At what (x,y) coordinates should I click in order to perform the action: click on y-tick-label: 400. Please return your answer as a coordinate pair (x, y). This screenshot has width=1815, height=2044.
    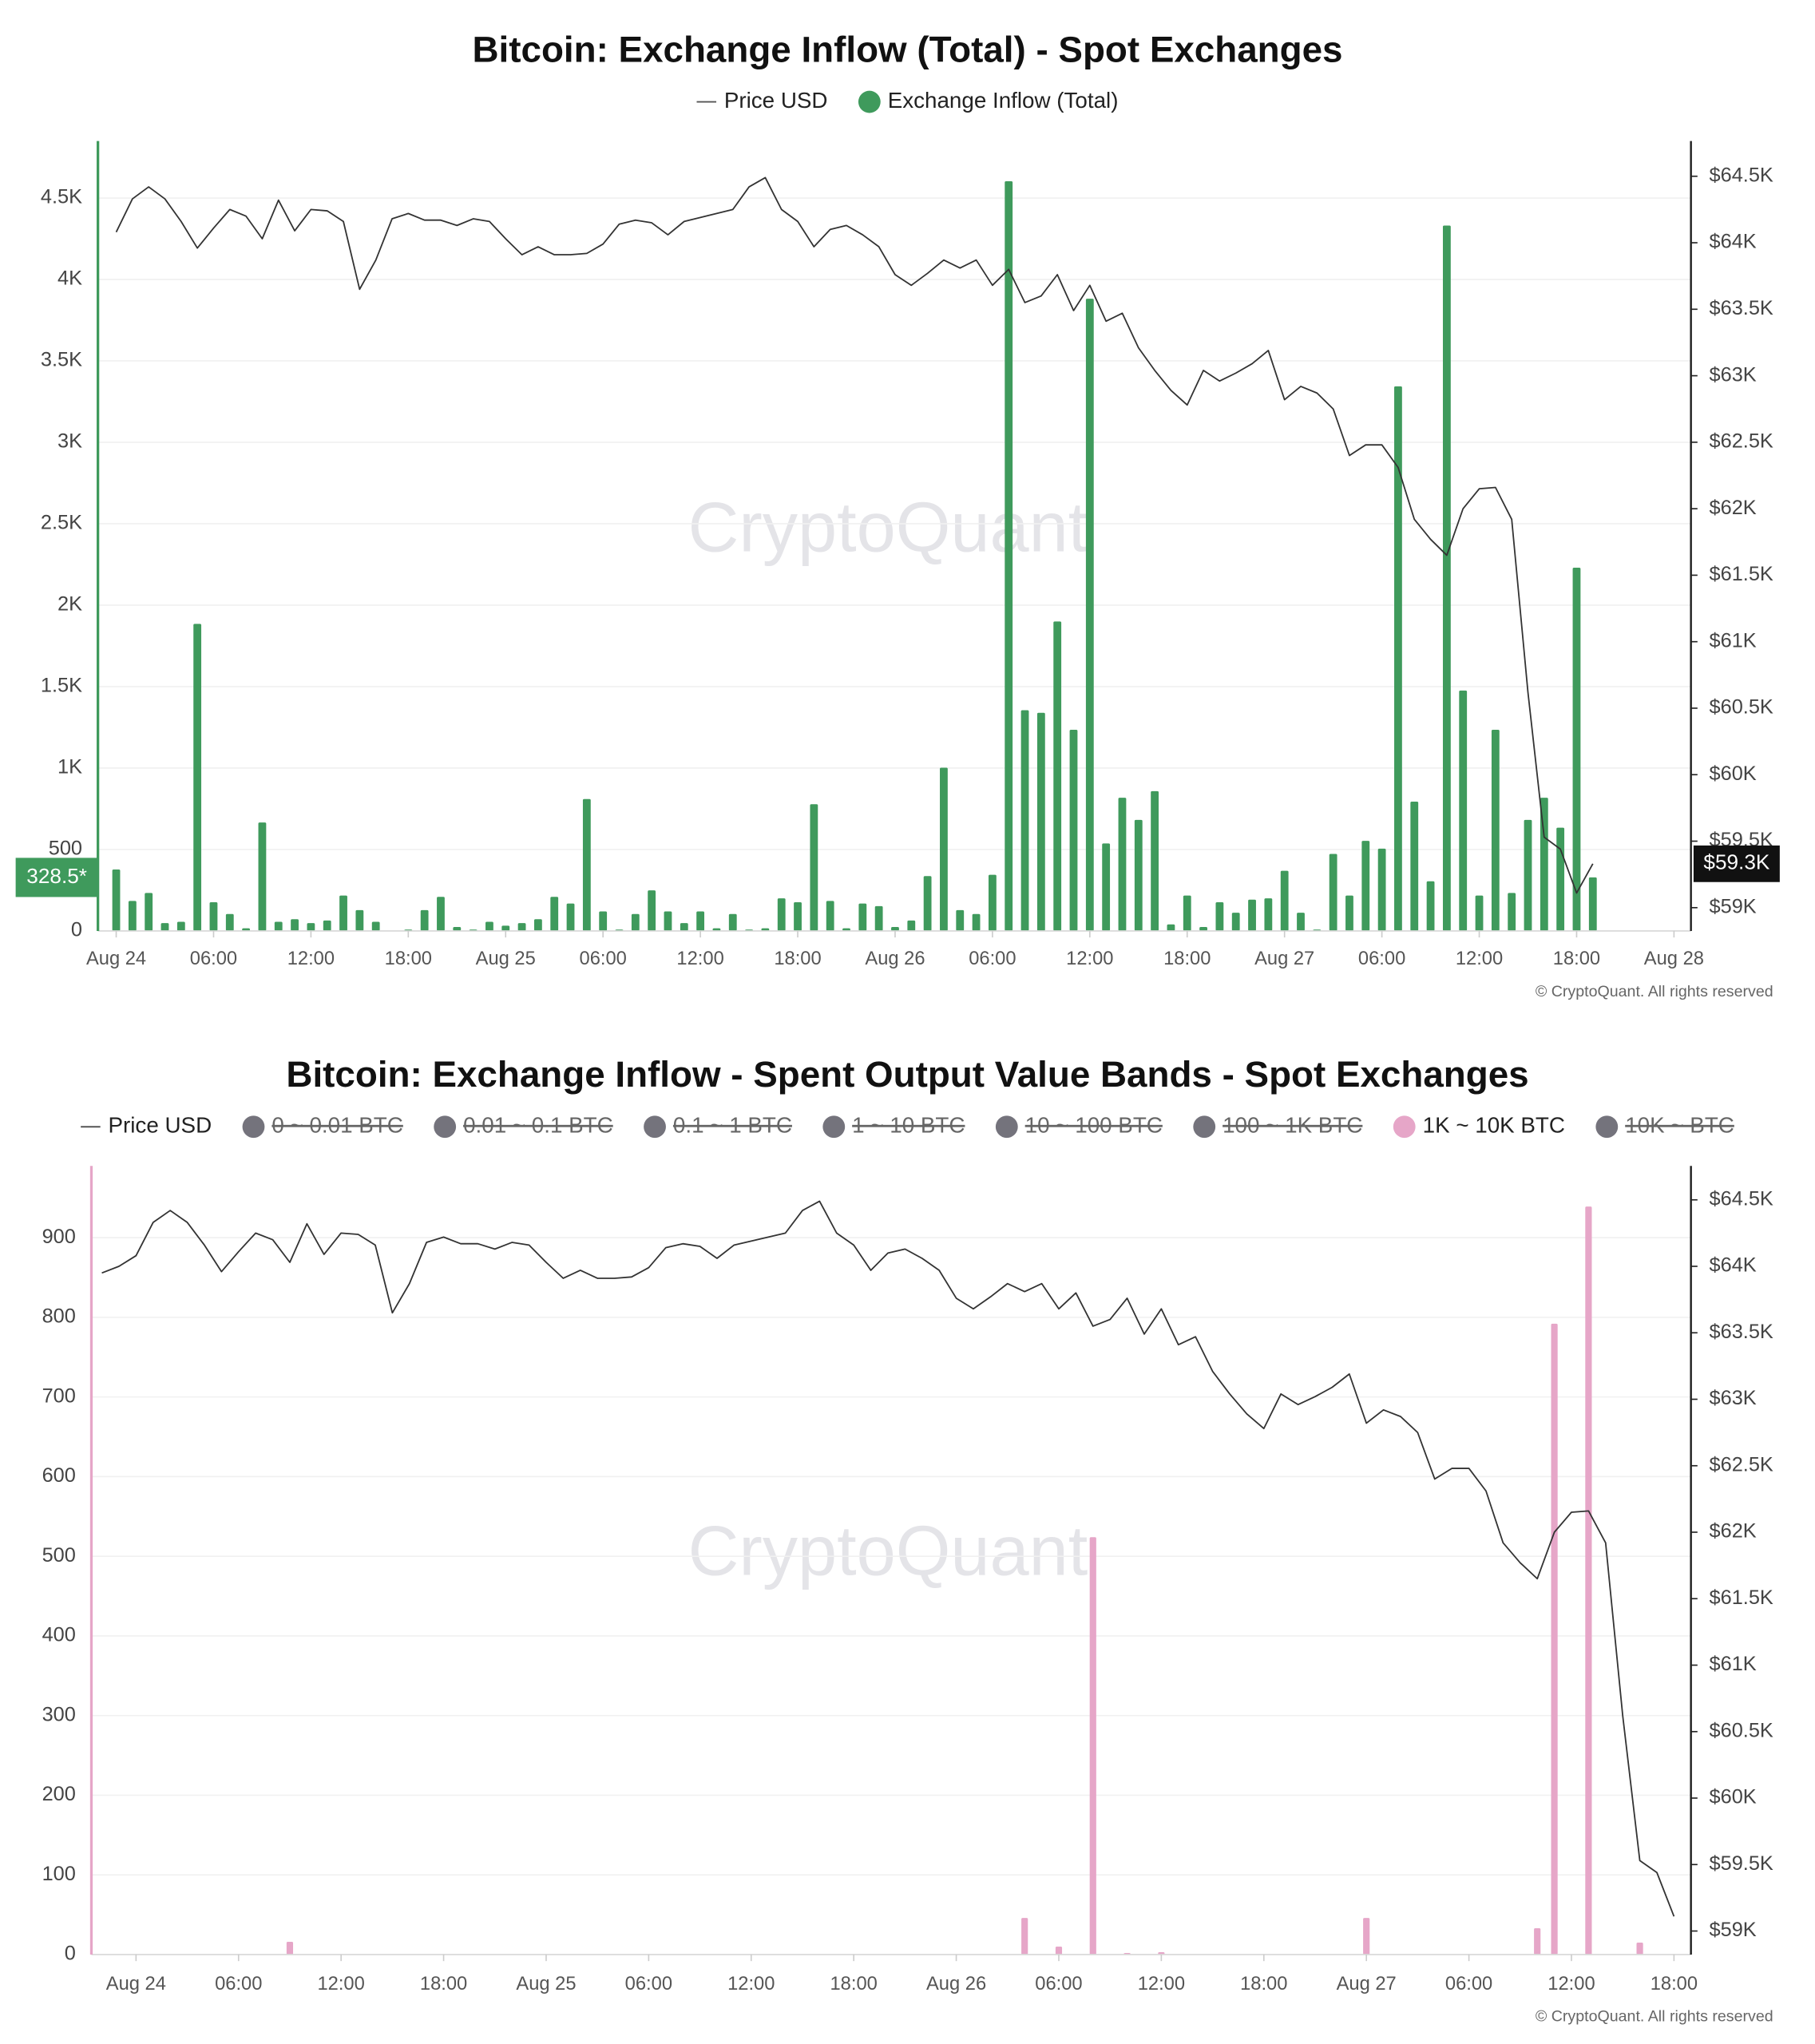
    Looking at the image, I should click on (59, 1635).